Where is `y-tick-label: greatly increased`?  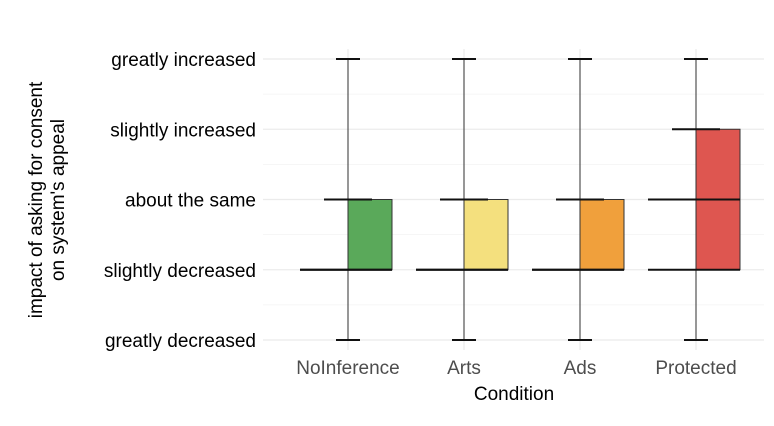
y-tick-label: greatly increased is located at coordinates (183, 60).